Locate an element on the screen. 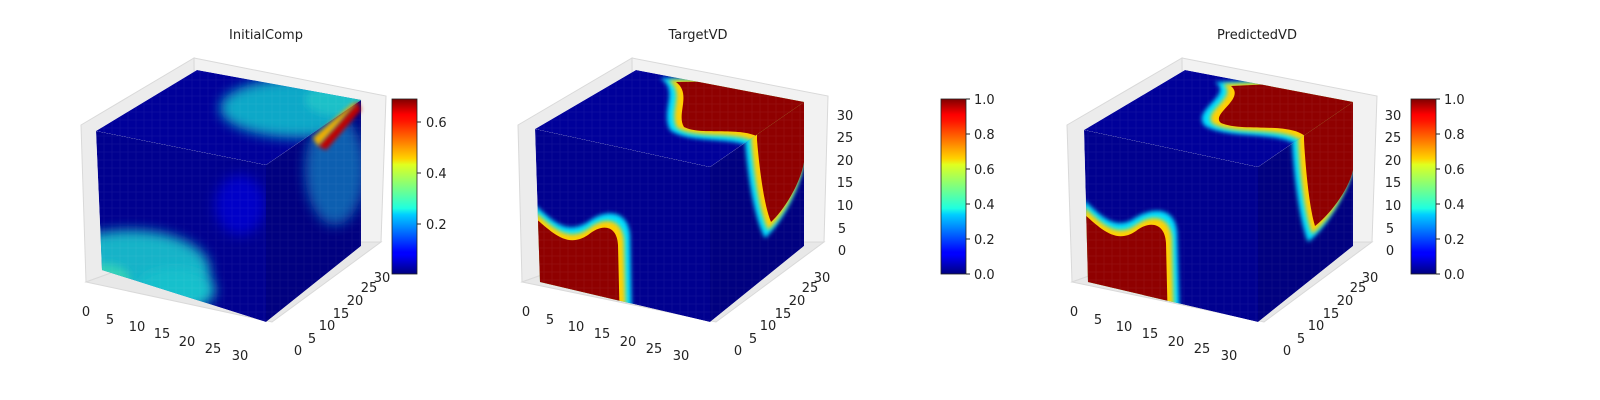 The width and height of the screenshot is (1600, 400). subplot-title: InitialComp is located at coordinates (266, 35).